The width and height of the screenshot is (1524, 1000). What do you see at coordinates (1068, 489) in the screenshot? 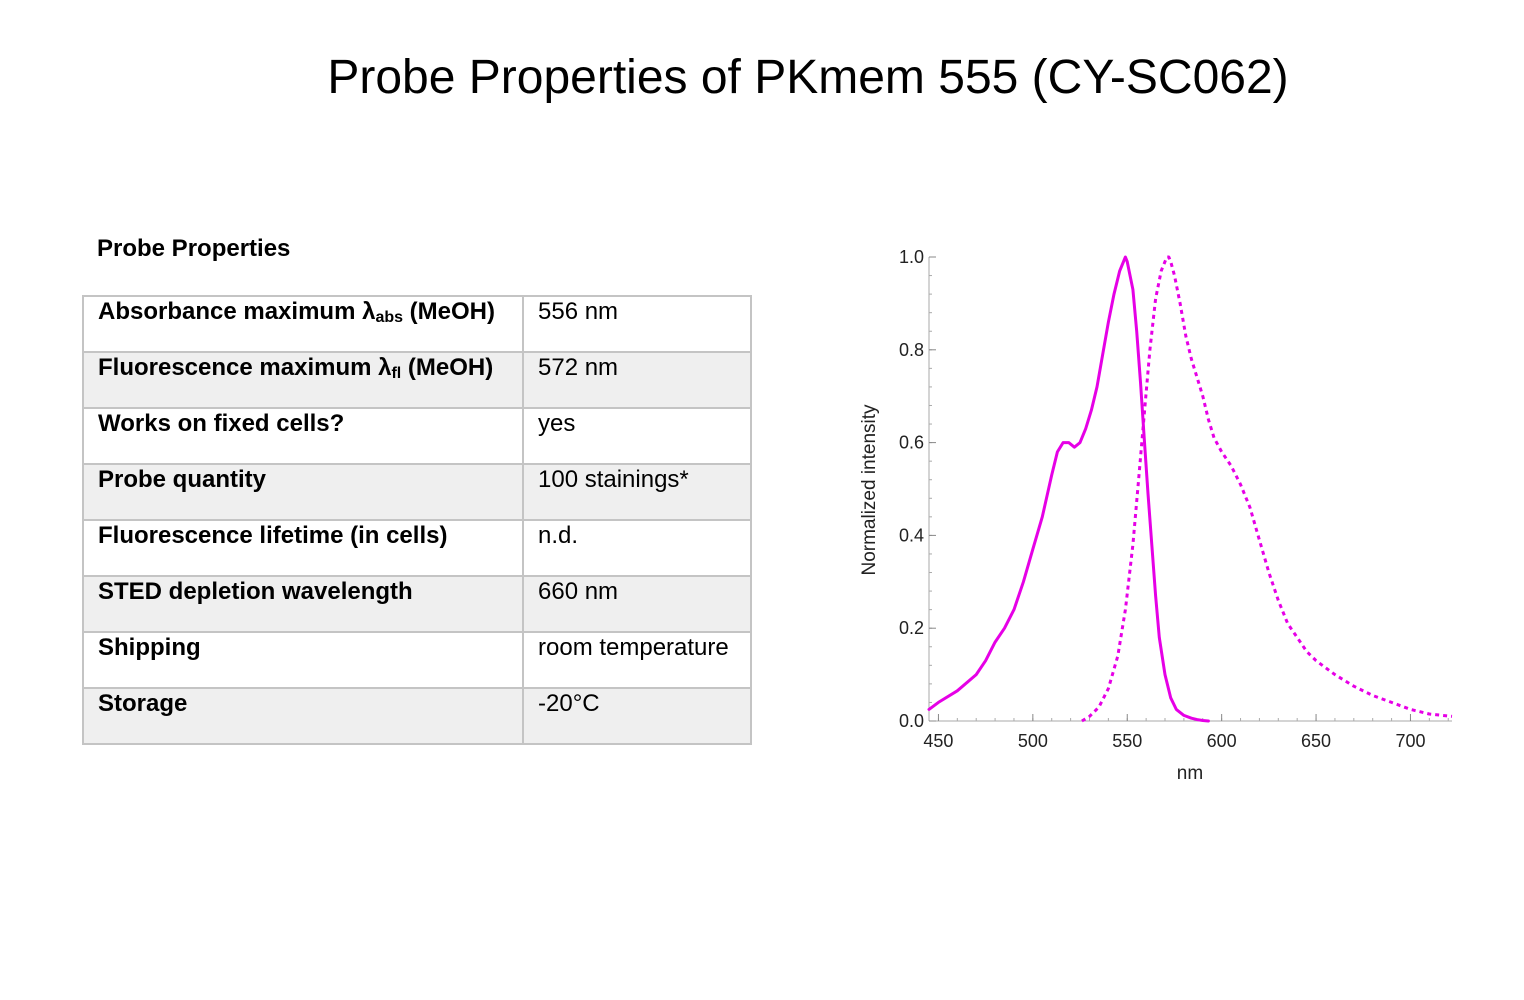
I see `absorbance-spectrum-line` at bounding box center [1068, 489].